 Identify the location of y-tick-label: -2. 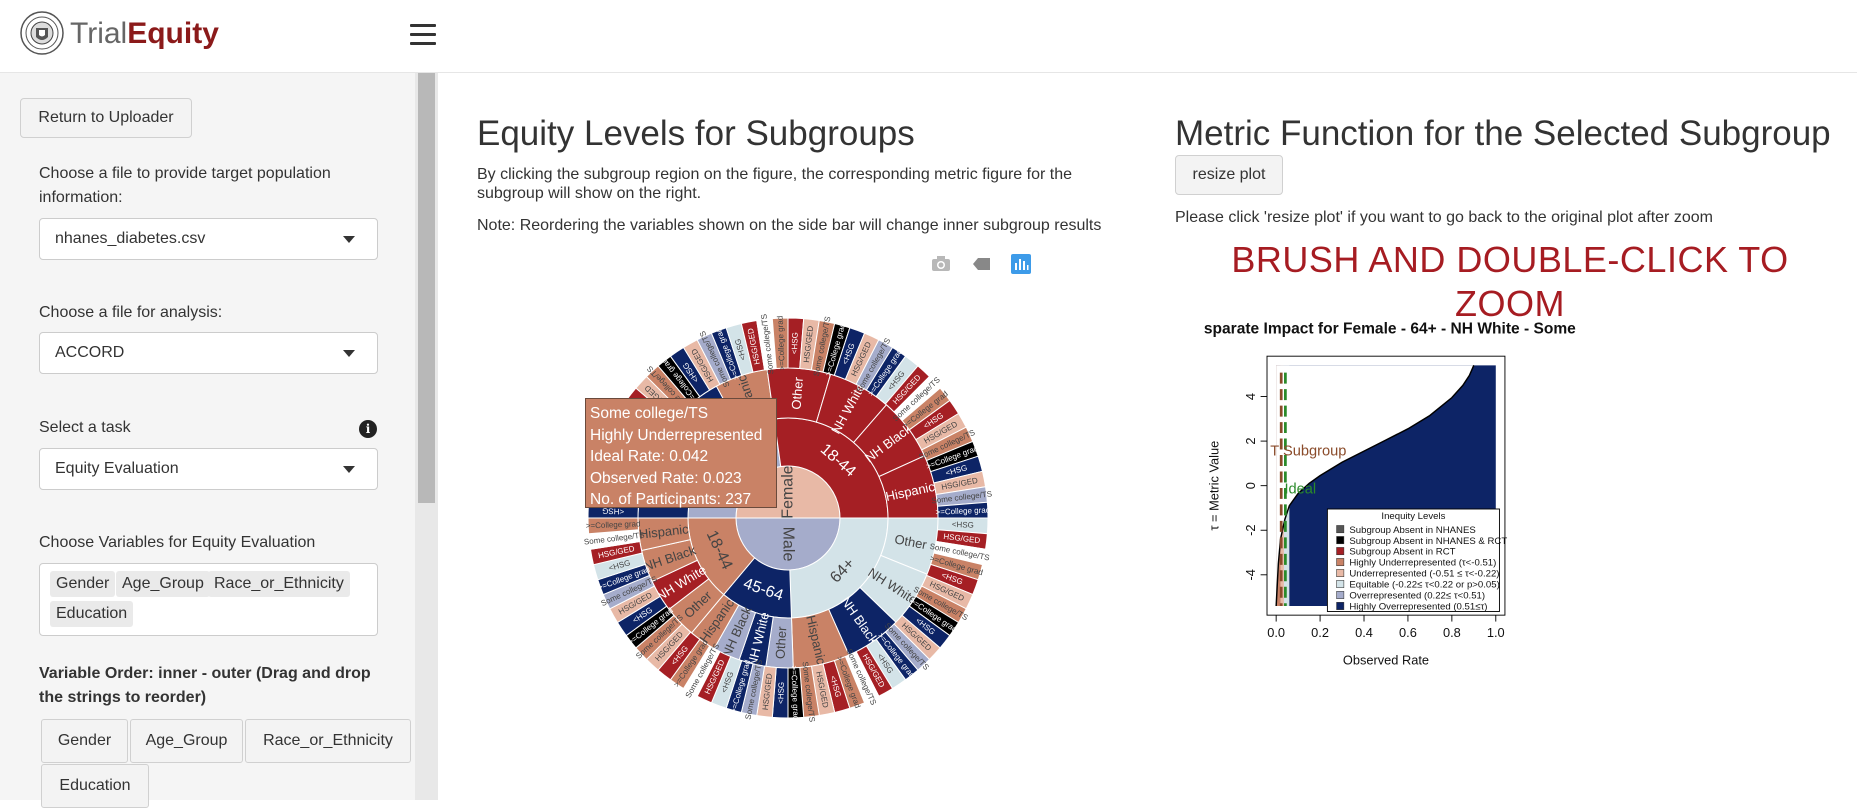
(1250, 530).